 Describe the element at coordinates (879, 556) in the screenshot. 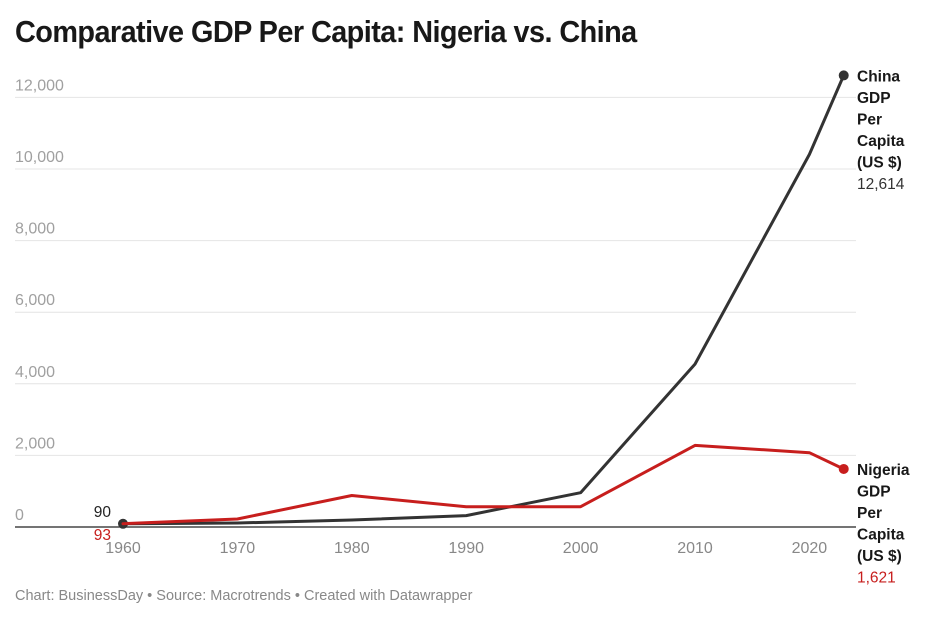

I see `nigeria-series-label: (US $)` at that location.